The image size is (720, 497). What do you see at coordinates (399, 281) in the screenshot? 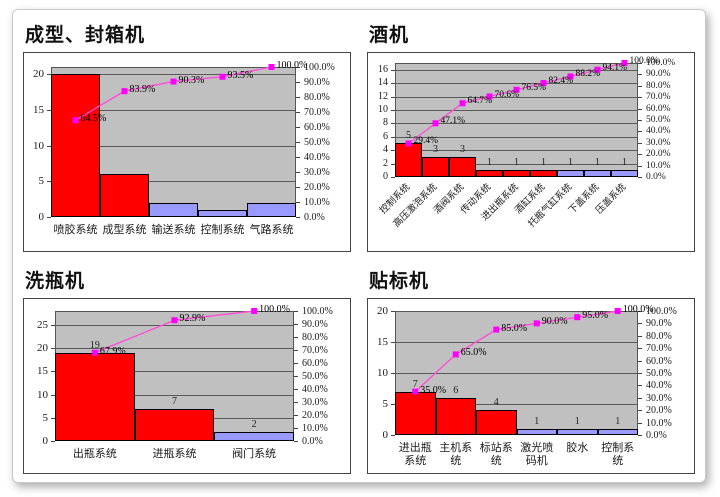
I see `chart-title-labeling-machine: 贴标机` at bounding box center [399, 281].